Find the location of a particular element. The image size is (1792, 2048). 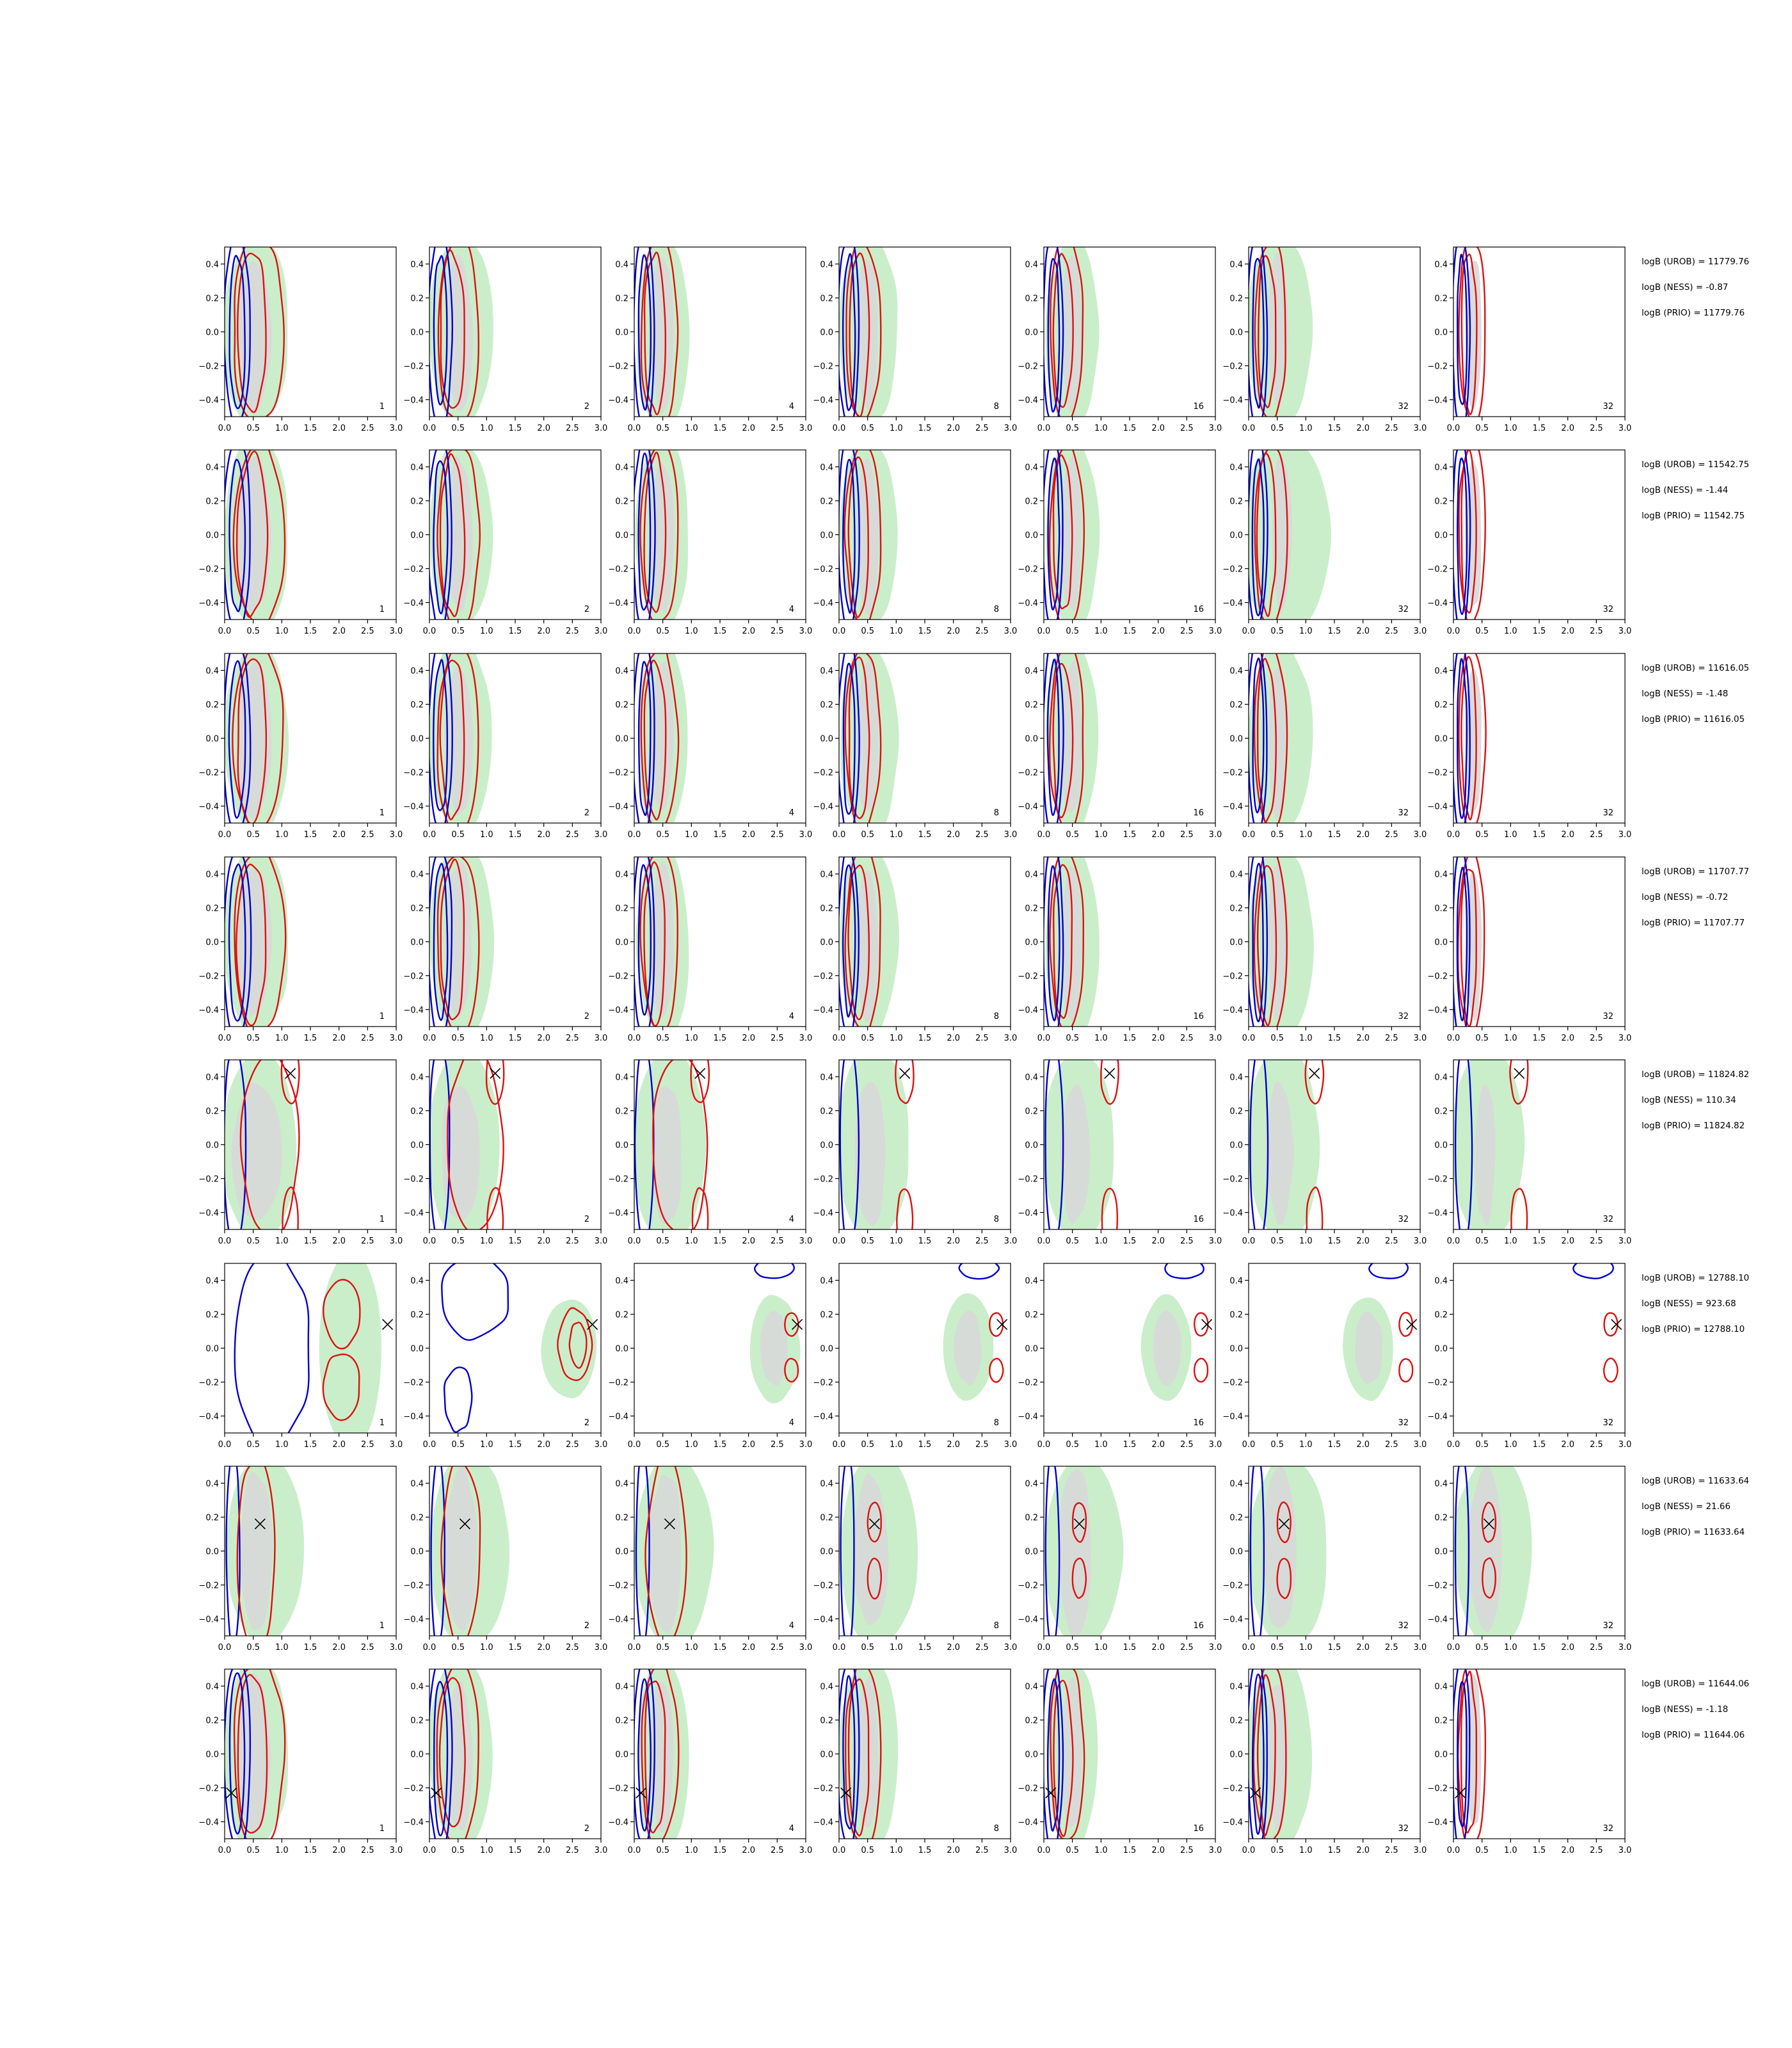

panel-label: 4 is located at coordinates (791, 1626).